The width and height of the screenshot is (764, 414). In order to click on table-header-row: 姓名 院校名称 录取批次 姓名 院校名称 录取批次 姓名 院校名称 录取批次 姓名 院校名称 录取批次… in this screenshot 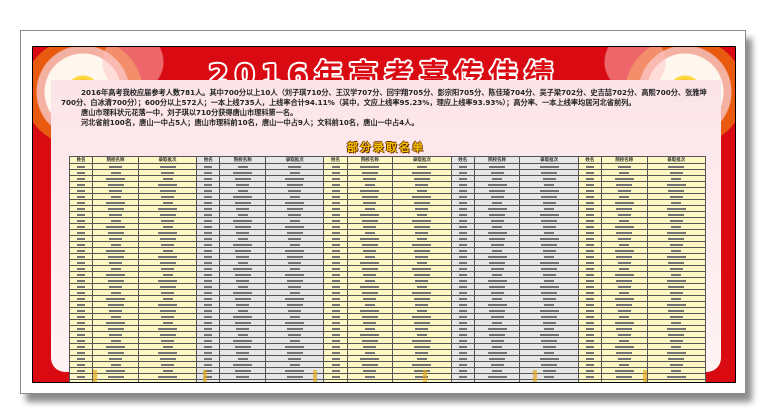, I will do `click(387, 160)`.